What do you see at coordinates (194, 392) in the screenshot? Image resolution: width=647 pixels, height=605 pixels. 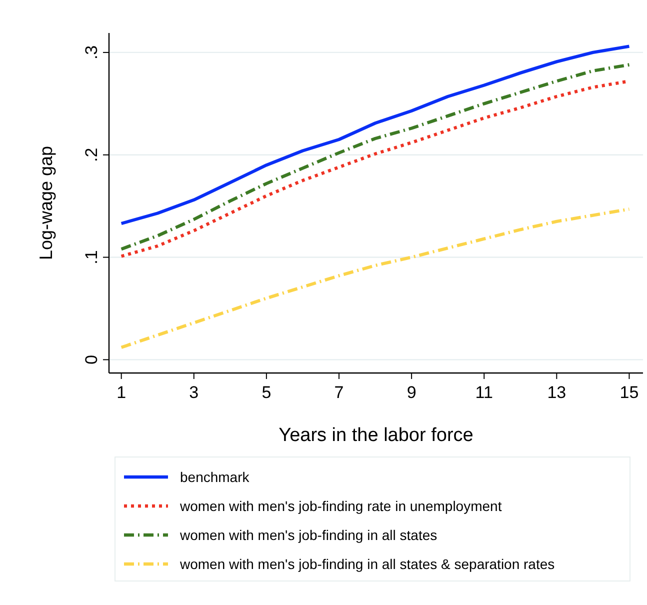 I see `x-tick-label: 3` at bounding box center [194, 392].